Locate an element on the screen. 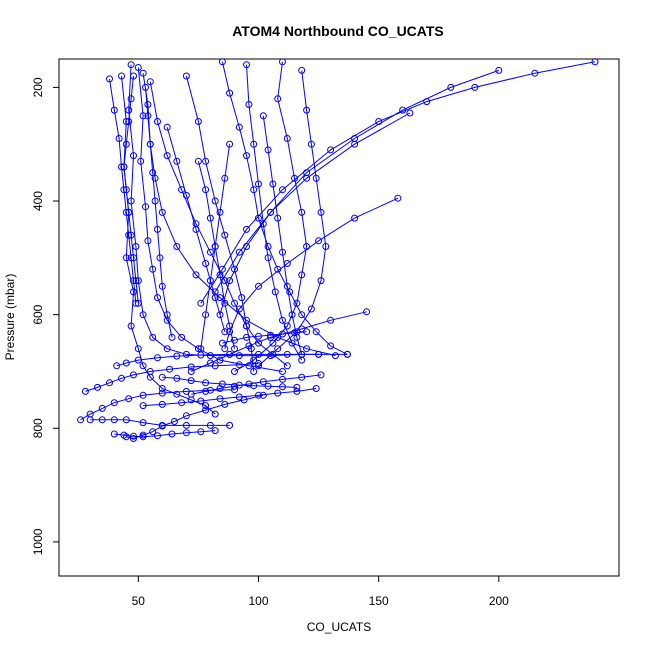 Image resolution: width=650 pixels, height=650 pixels. y-tick-label: 800 is located at coordinates (38, 428).